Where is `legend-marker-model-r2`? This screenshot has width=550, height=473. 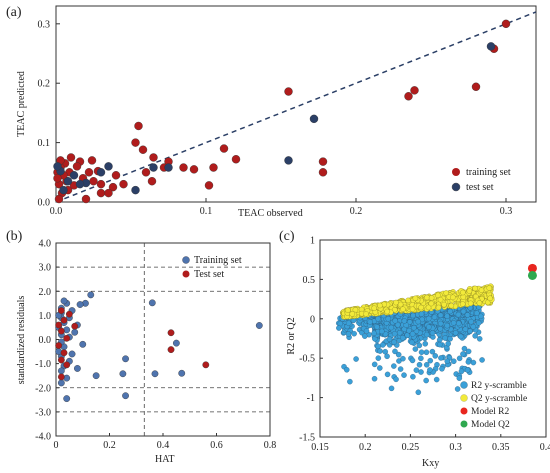
legend-marker-model-r2 is located at coordinates (464, 411).